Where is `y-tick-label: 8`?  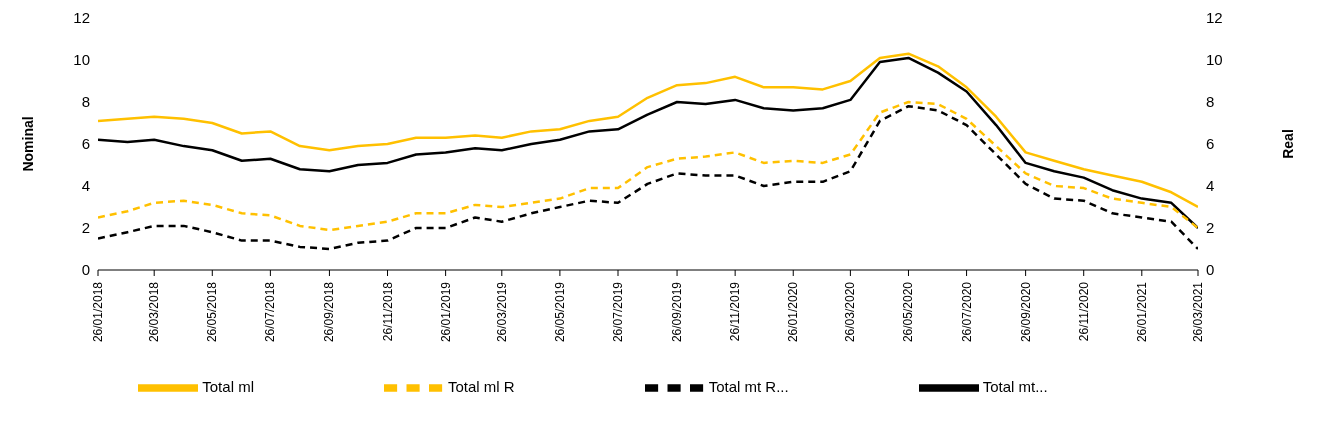 y-tick-label: 8 is located at coordinates (85, 102).